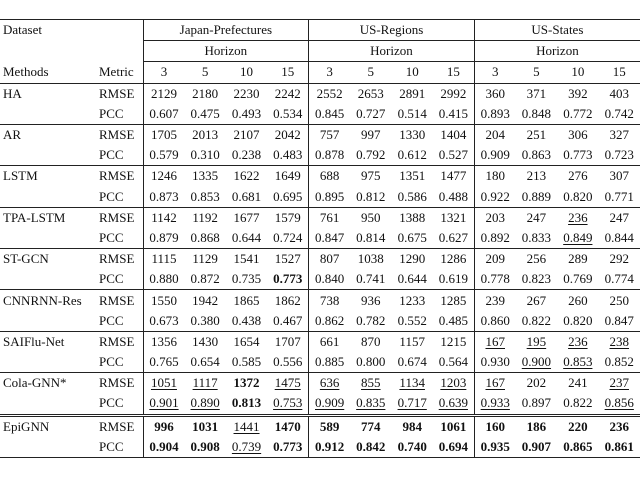 This screenshot has height=486, width=640. I want to click on value-text: 2552, so click(329, 93).